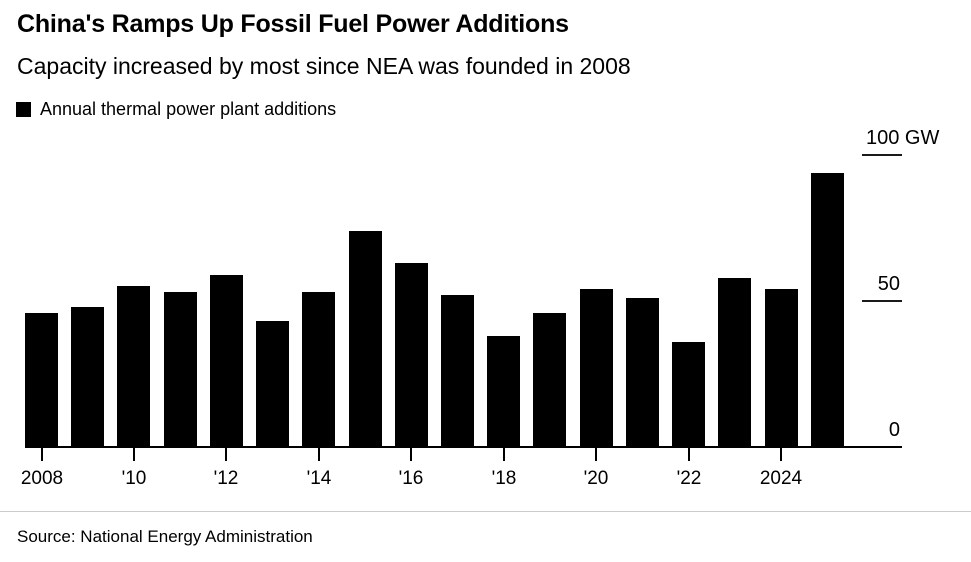  I want to click on bar-2013, so click(273, 384).